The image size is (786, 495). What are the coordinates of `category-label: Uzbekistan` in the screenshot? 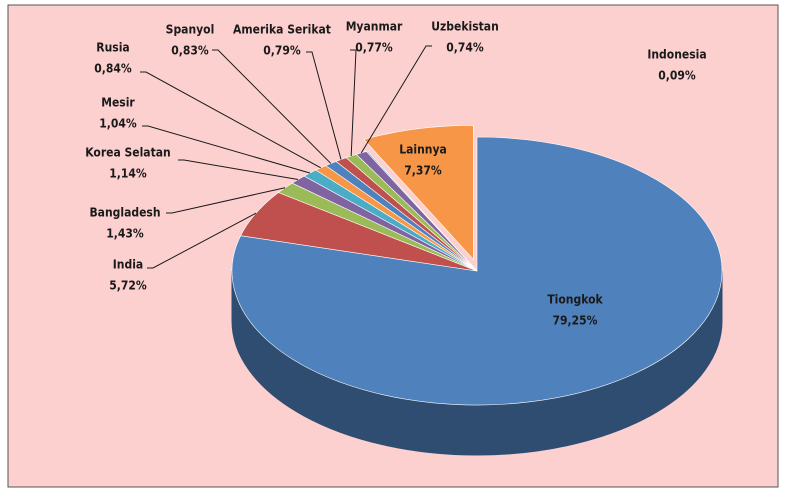 It's located at (465, 27).